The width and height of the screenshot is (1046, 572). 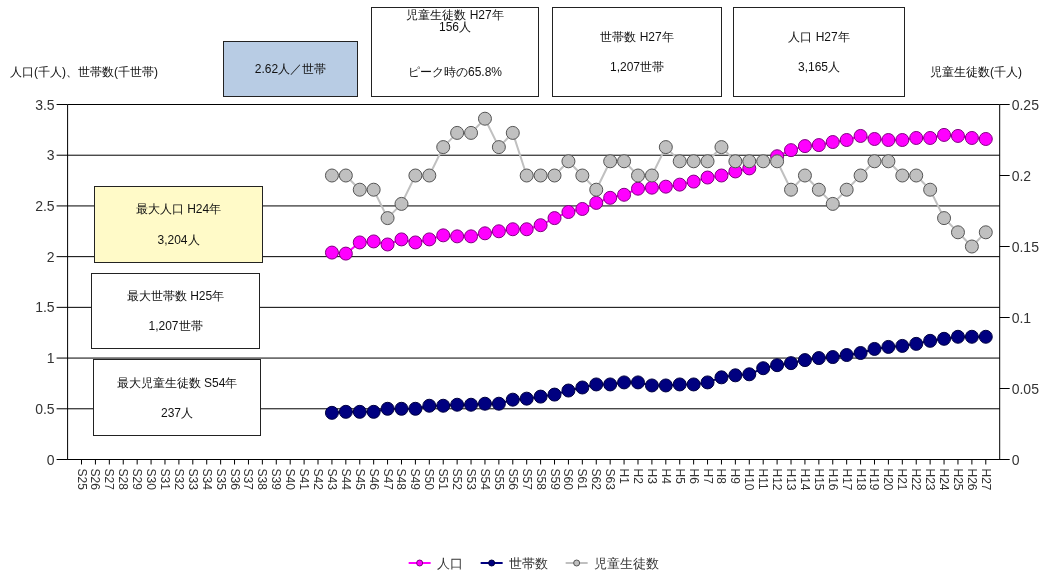 I want to click on x-tick-label: H10, so click(x=749, y=479).